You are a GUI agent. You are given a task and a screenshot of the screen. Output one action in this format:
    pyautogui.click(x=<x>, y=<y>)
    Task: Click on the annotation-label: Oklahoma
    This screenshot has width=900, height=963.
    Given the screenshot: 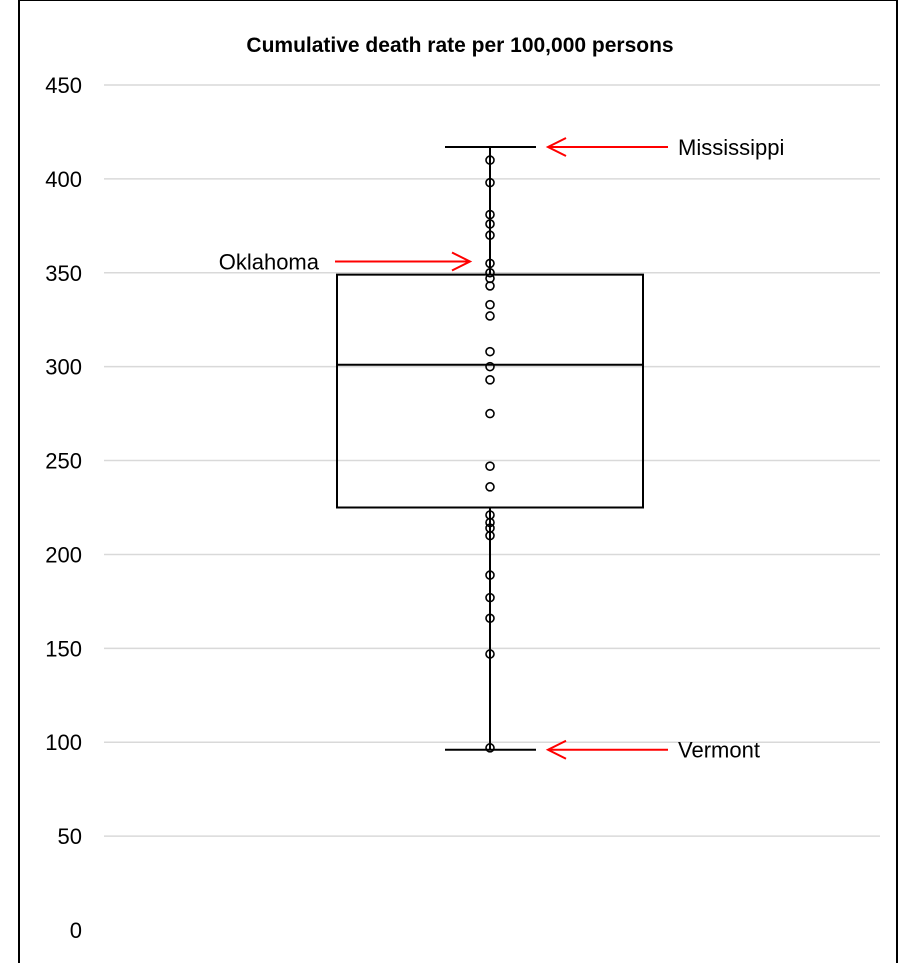 What is the action you would take?
    pyautogui.click(x=269, y=262)
    